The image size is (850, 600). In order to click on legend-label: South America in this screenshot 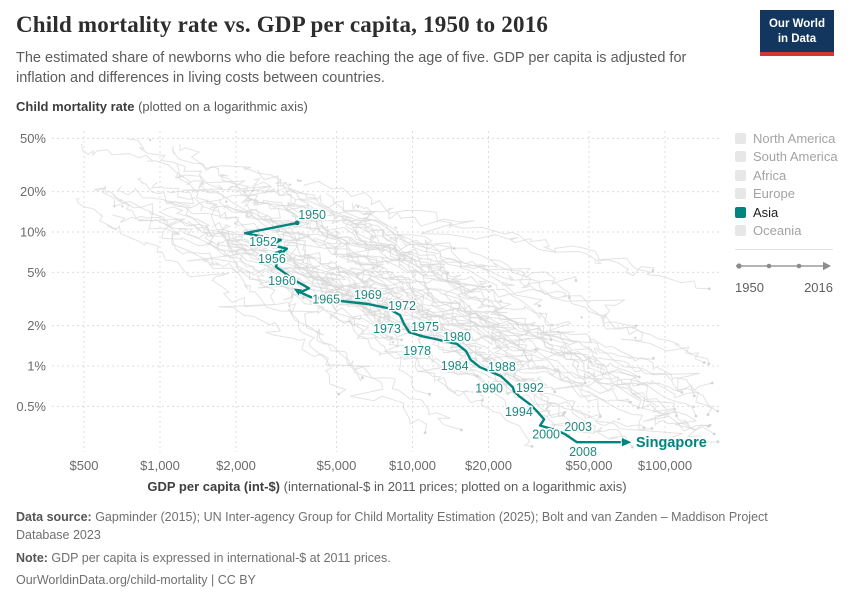, I will do `click(795, 157)`.